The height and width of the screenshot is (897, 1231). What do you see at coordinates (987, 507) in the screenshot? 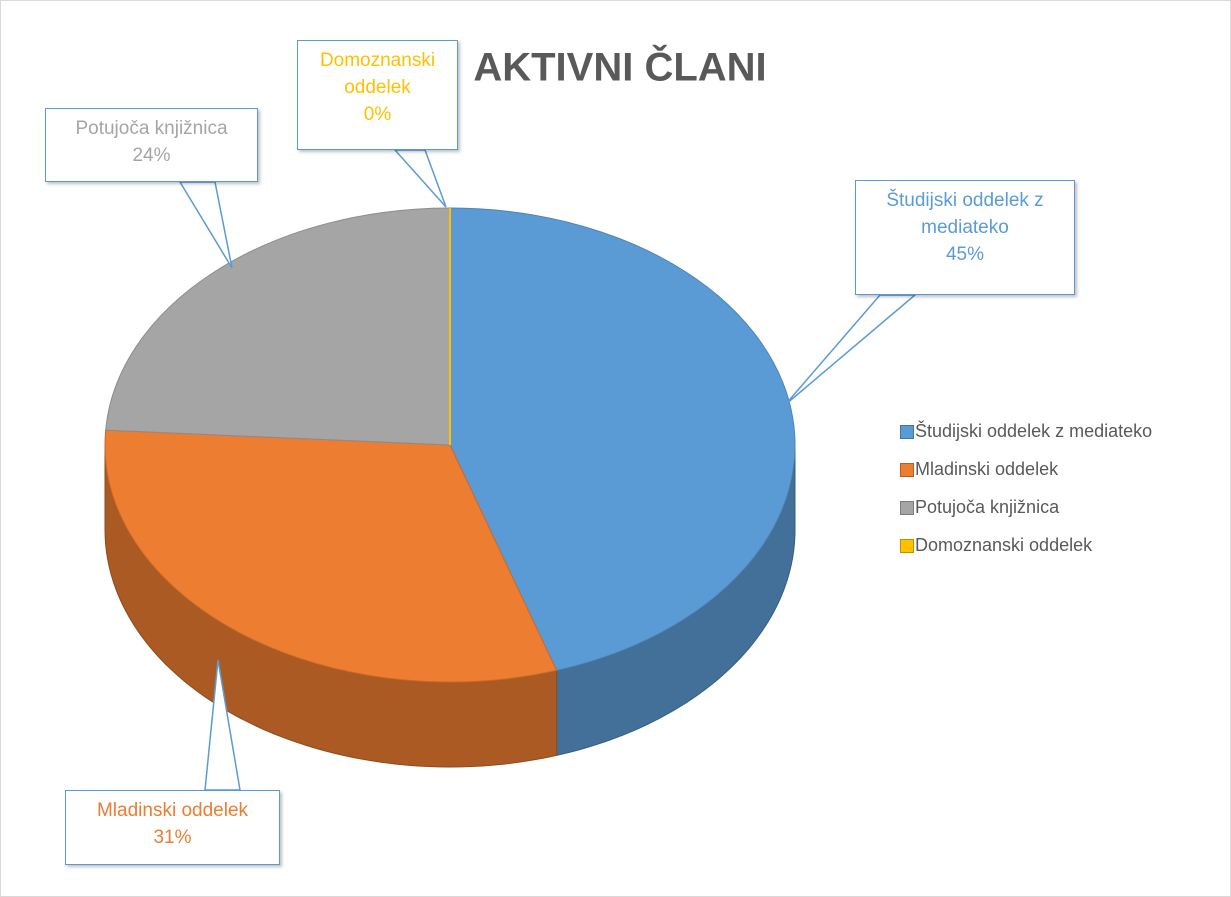
I see `legend-label: Potujoča knjižnica` at bounding box center [987, 507].